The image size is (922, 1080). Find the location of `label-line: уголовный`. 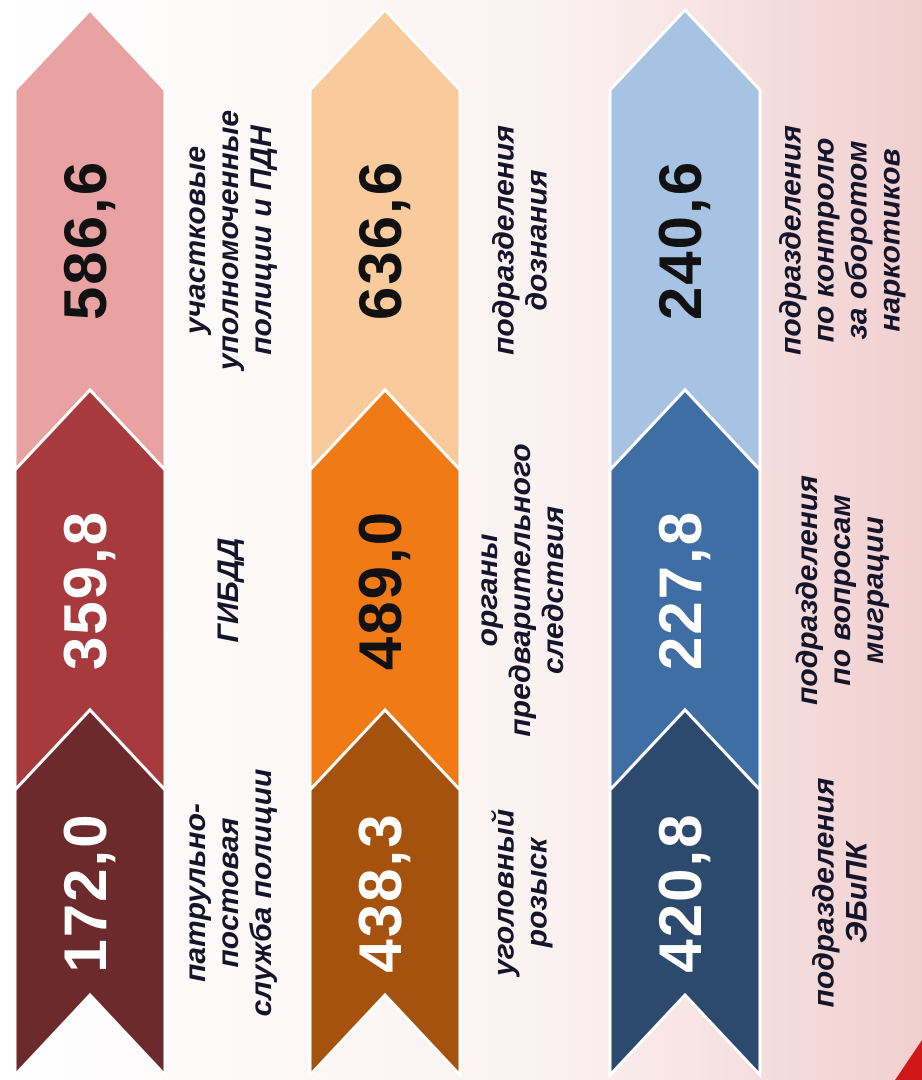

label-line: уголовный is located at coordinates (503, 893).